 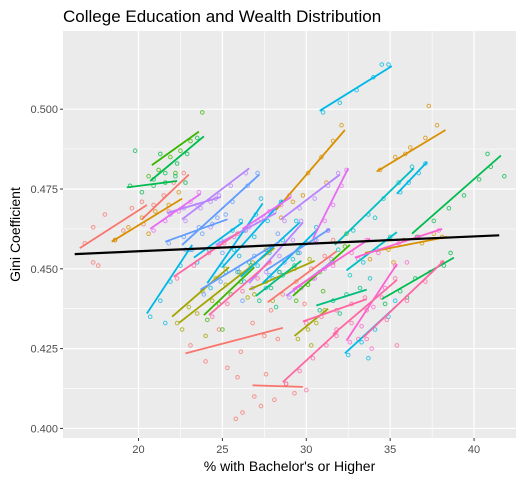 What do you see at coordinates (15, 234) in the screenshot?
I see `y-axis-title: Gini Coefficient` at bounding box center [15, 234].